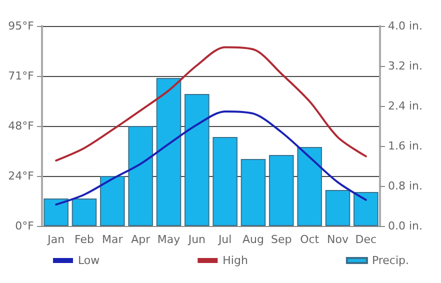 Image resolution: width=441 pixels, height=283 pixels. What do you see at coordinates (405, 146) in the screenshot?
I see `y2-tick-label: 1.6 in.` at bounding box center [405, 146].